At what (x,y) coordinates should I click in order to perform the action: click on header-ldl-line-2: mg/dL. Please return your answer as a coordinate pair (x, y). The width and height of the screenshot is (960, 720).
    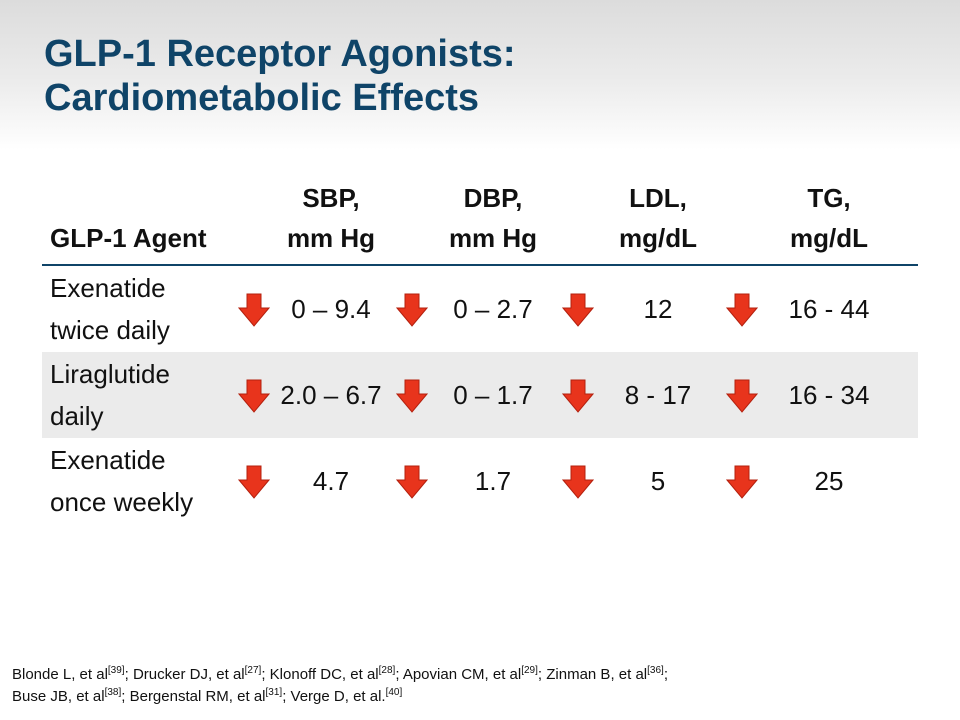
    Looking at the image, I should click on (658, 238).